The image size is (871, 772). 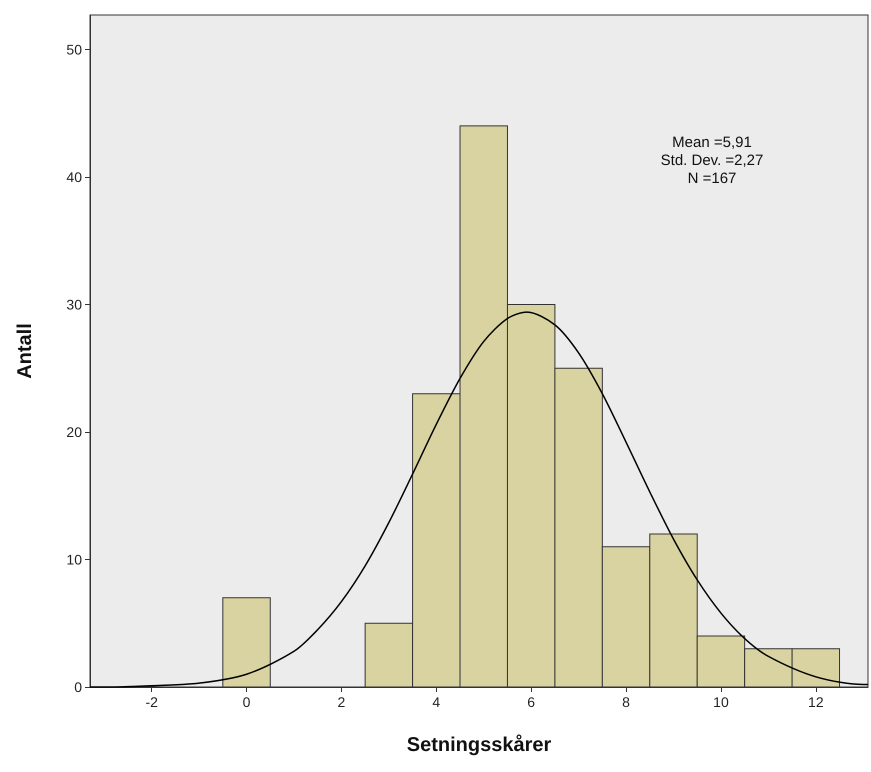 I want to click on y-tick-label: 30, so click(x=74, y=304).